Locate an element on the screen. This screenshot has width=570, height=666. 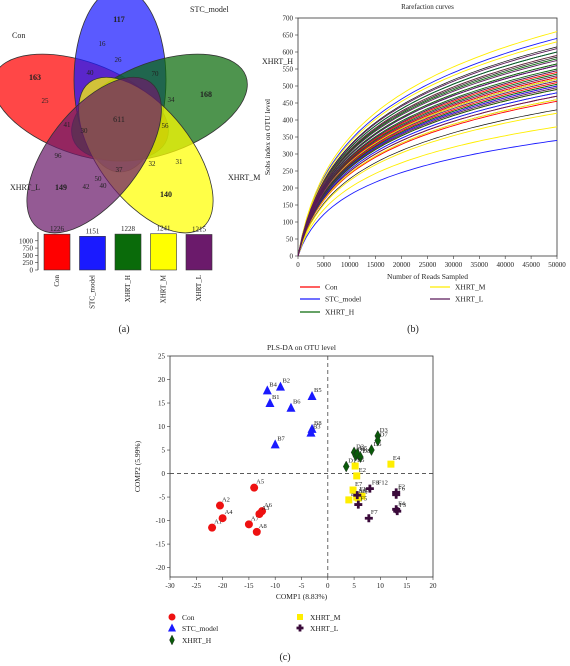
plsda-y-tick-label: 15 is located at coordinates (162, 404).